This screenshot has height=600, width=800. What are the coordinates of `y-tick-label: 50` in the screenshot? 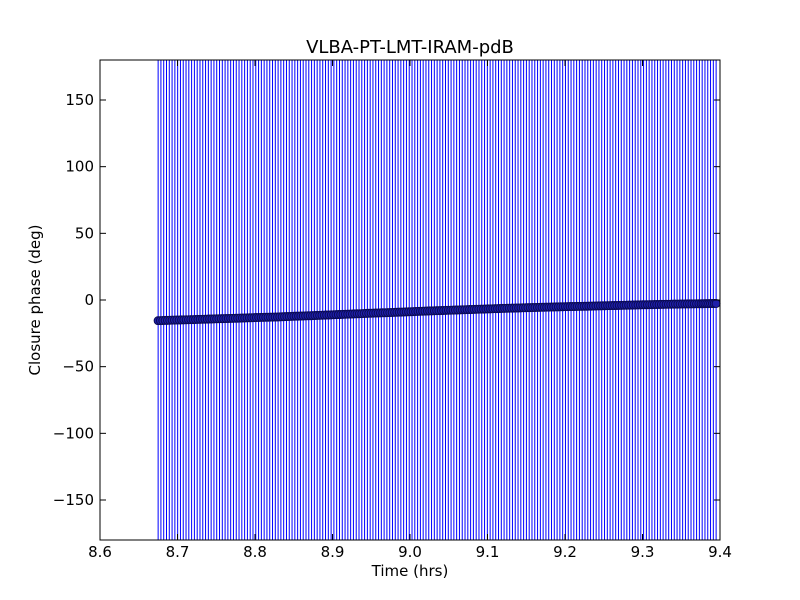 It's located at (84, 233).